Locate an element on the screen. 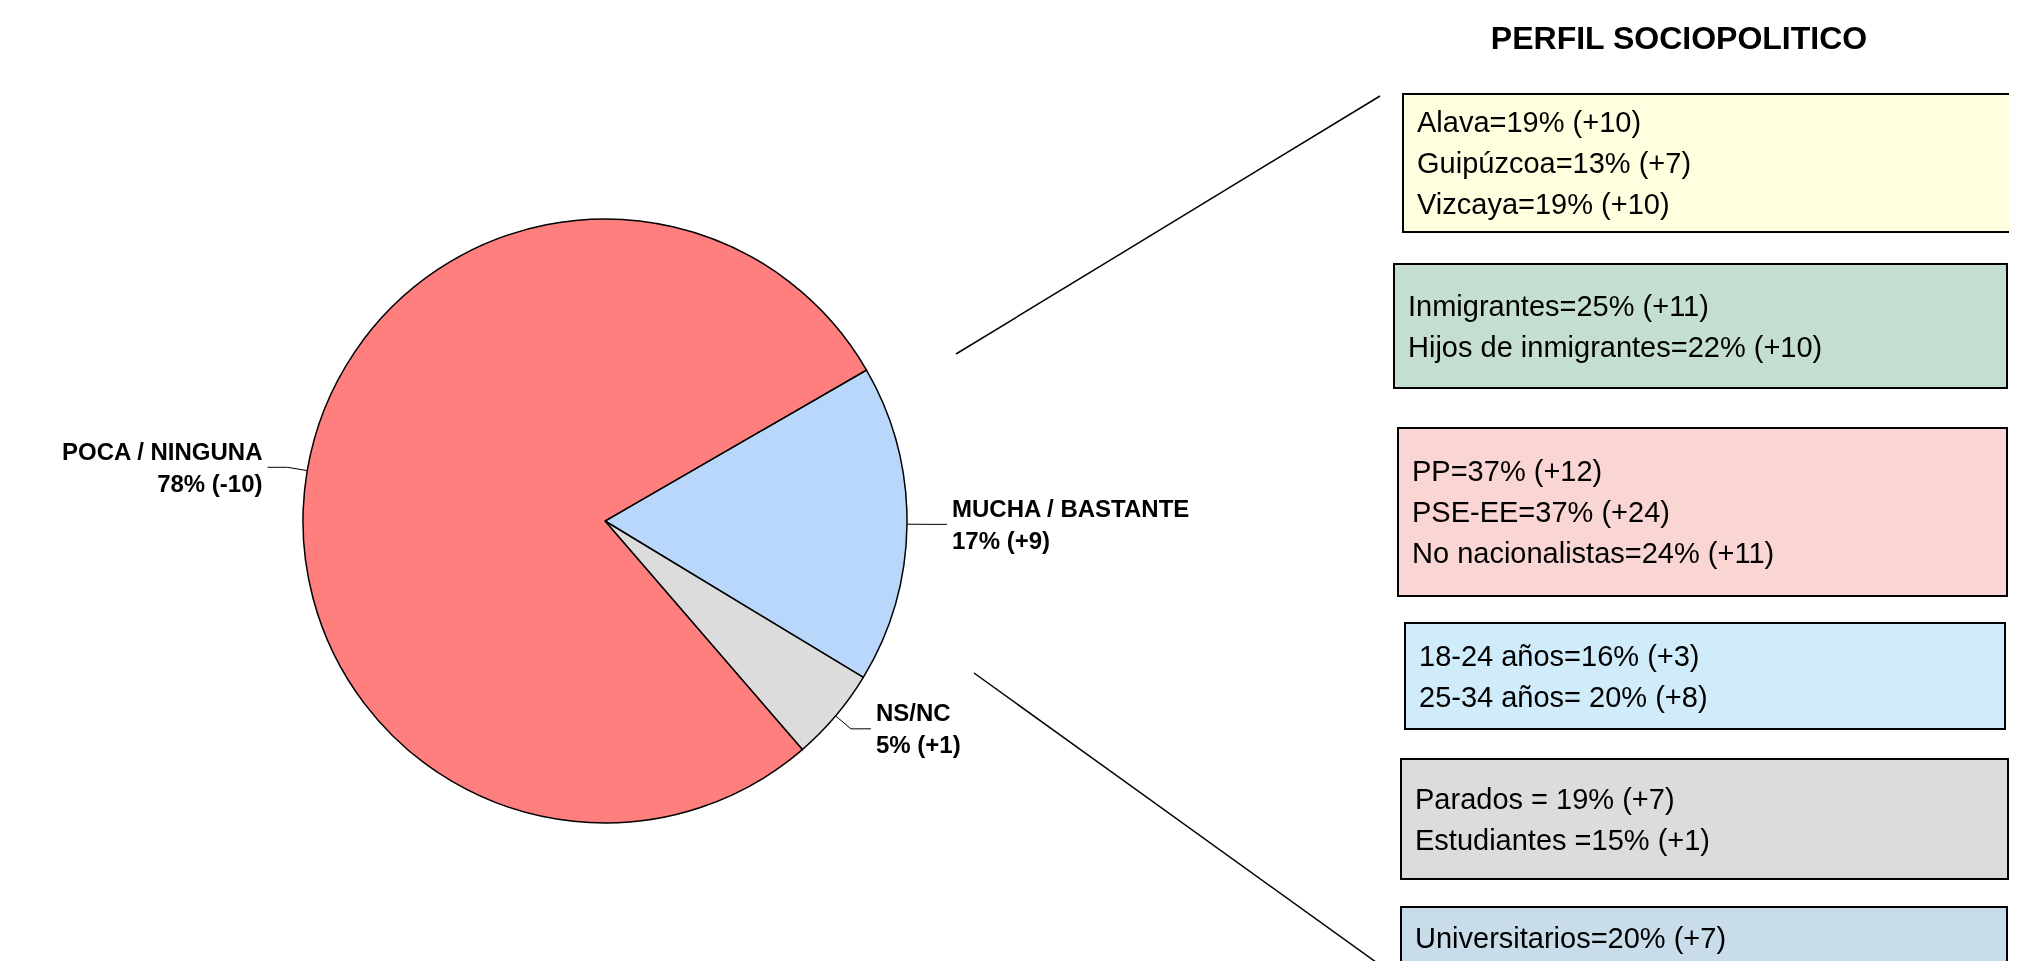  text: Parados = 19% (+7) Estudiantes =15% (+1) is located at coordinates (1563, 819).